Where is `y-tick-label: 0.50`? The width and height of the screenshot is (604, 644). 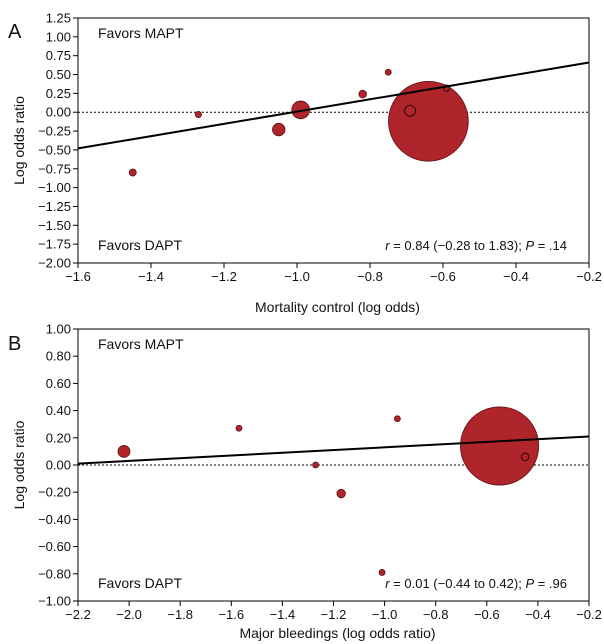
y-tick-label: 0.50 is located at coordinates (58, 74).